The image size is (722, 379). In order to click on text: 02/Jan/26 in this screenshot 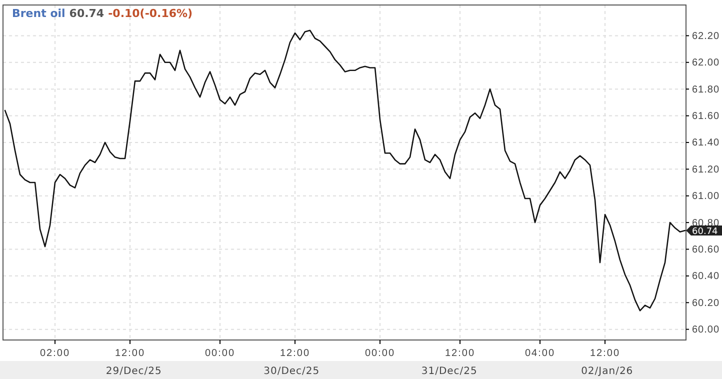, I will do `click(607, 371)`.